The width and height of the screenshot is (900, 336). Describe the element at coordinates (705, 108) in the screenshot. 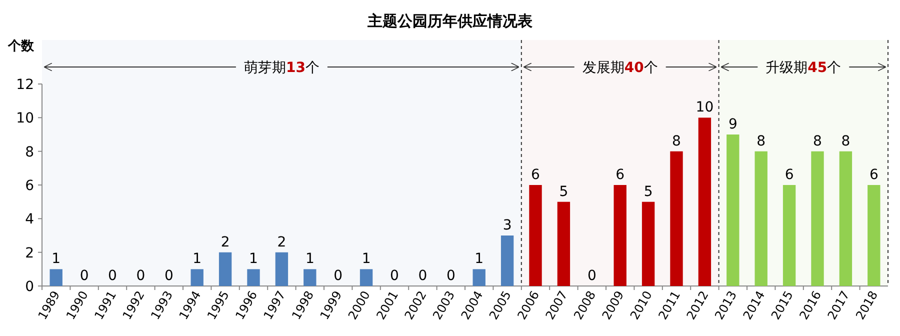

I see `data-label: 10` at that location.